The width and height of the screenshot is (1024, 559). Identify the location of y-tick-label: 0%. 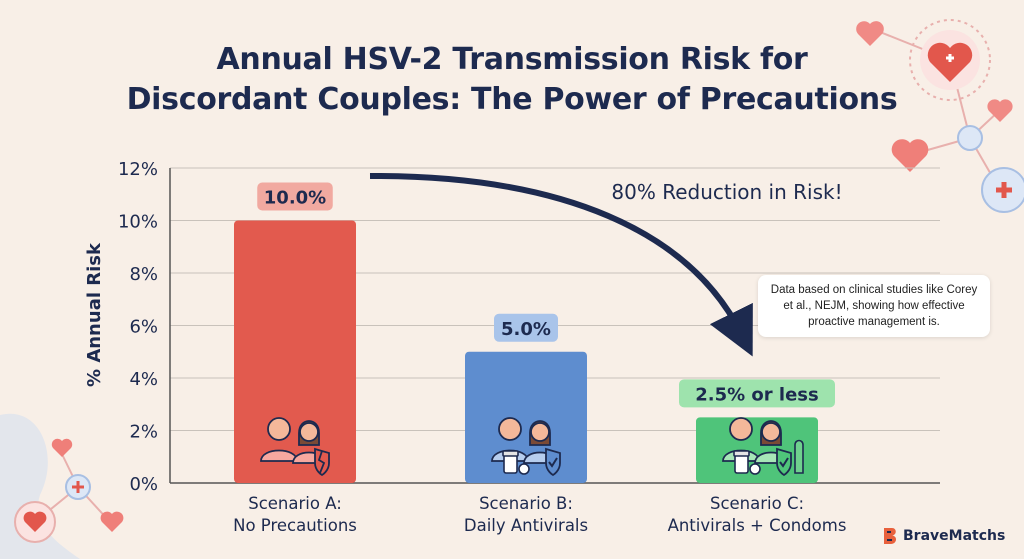
(143, 484).